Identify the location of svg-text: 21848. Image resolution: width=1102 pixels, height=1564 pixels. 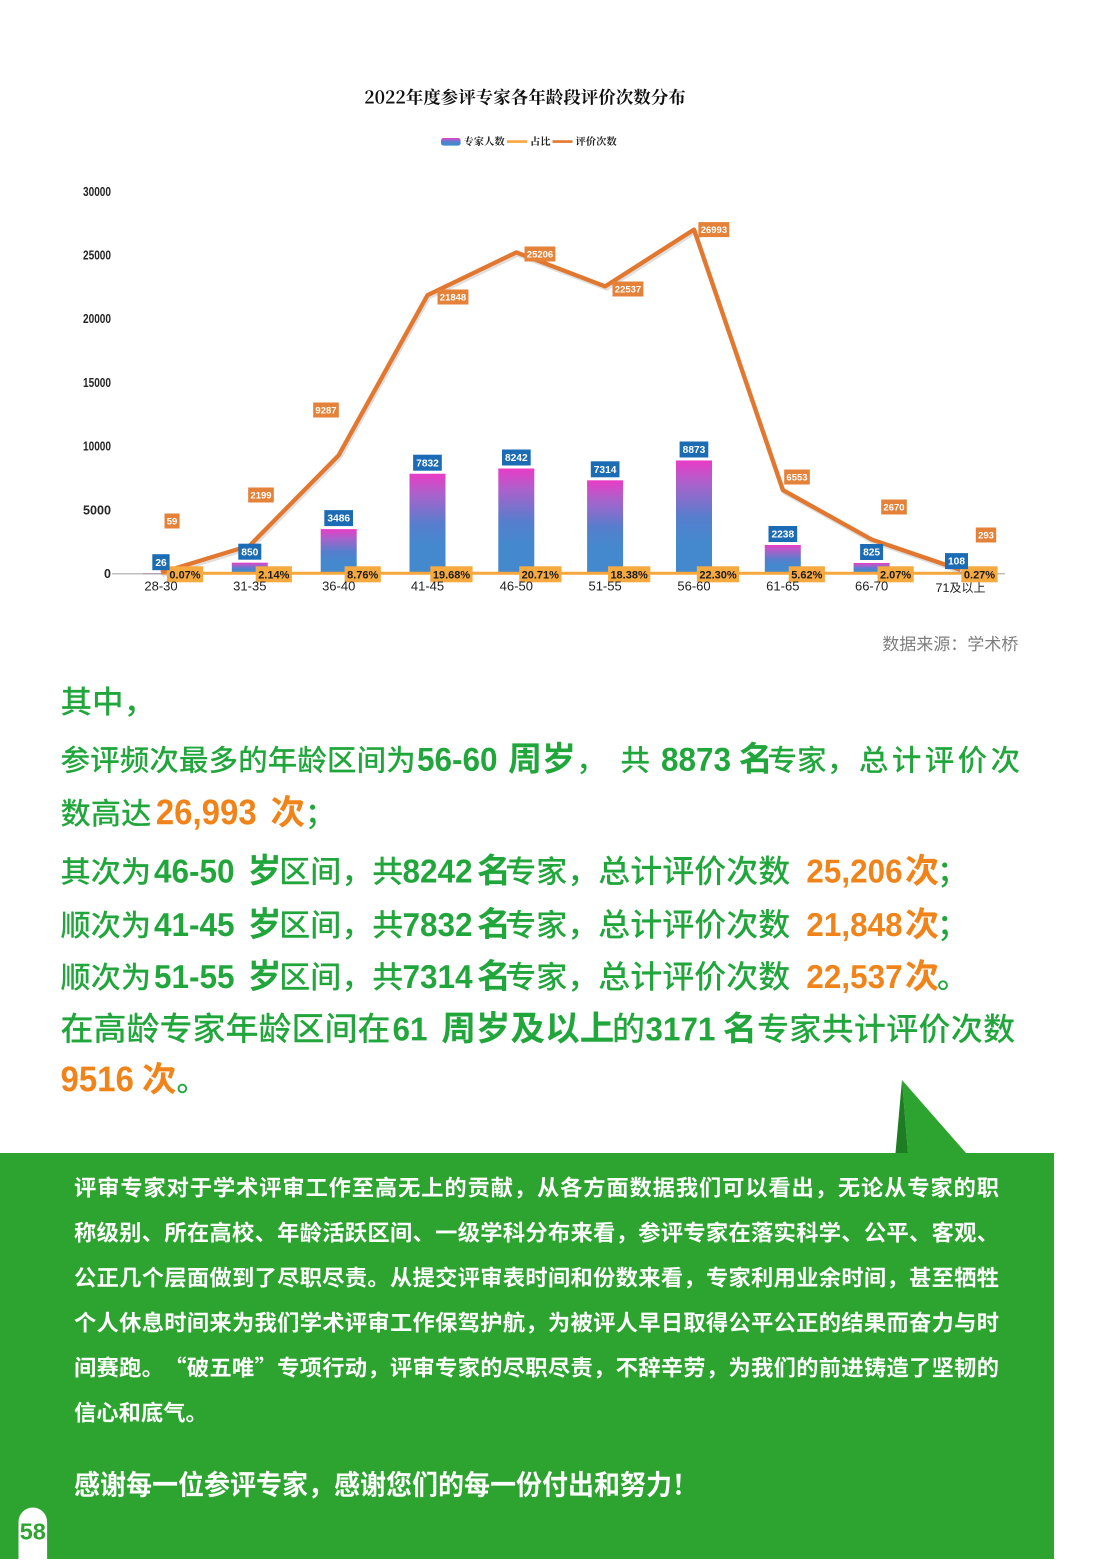
(453, 297).